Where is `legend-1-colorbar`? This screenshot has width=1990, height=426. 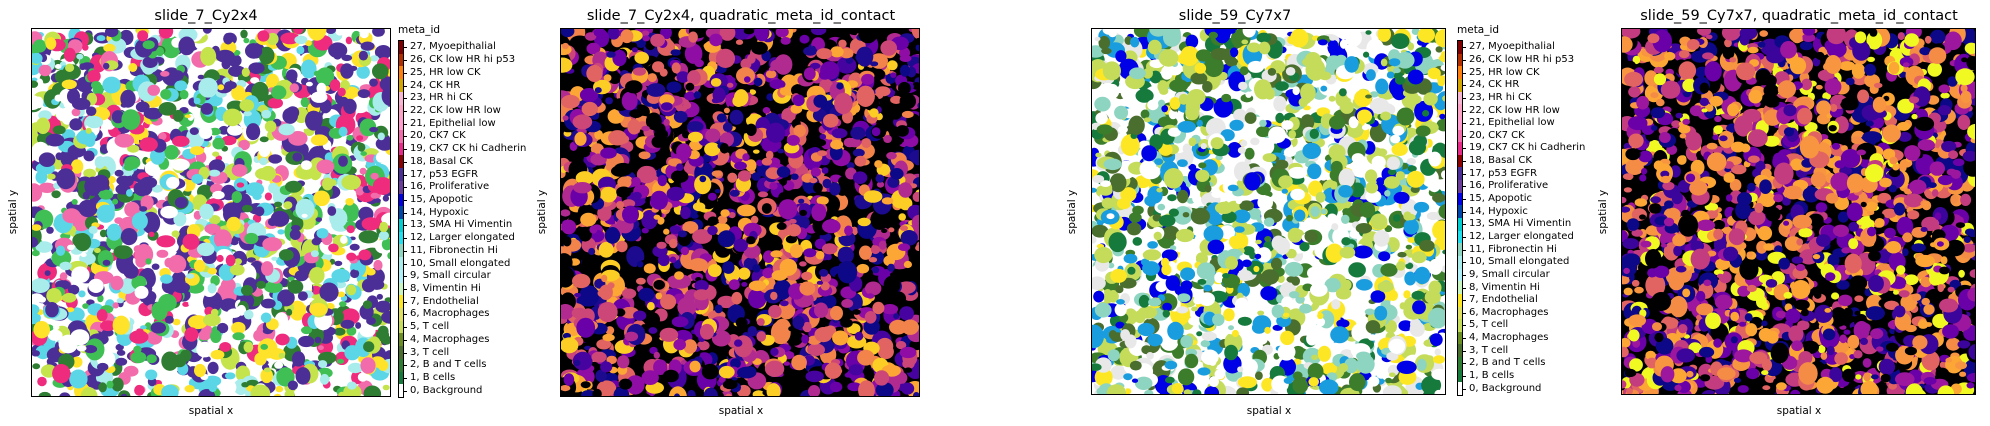
legend-1-colorbar is located at coordinates (401, 219).